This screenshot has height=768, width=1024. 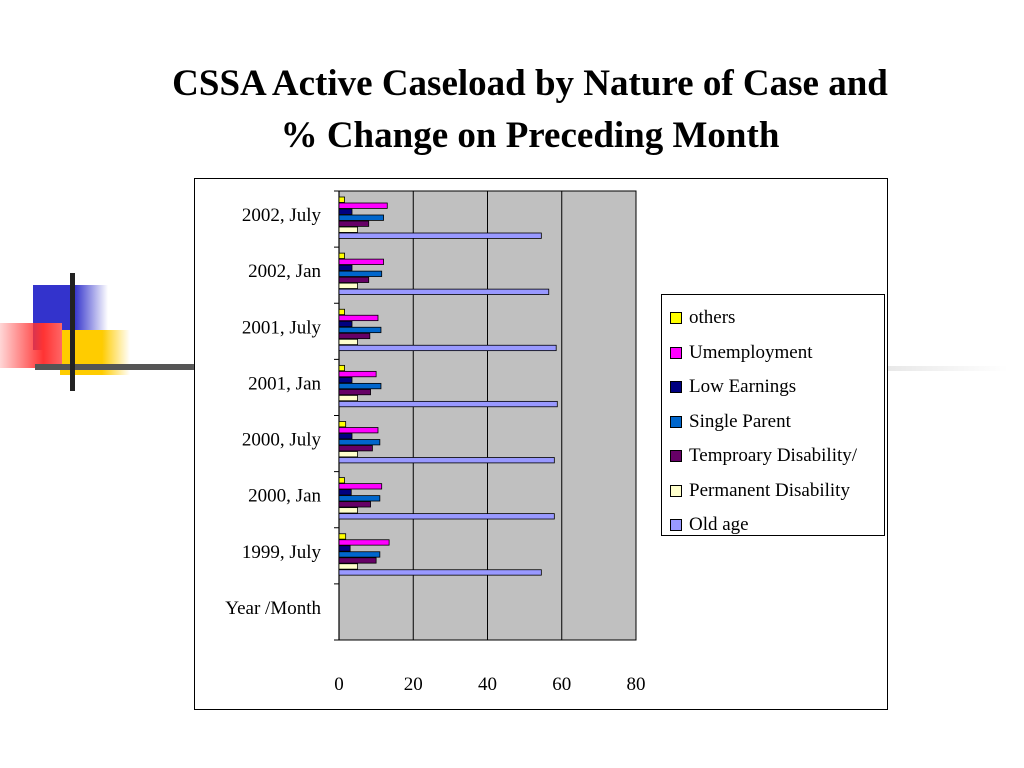 What do you see at coordinates (530, 135) in the screenshot?
I see `slide-title-line-2: % Change on Preceding Month` at bounding box center [530, 135].